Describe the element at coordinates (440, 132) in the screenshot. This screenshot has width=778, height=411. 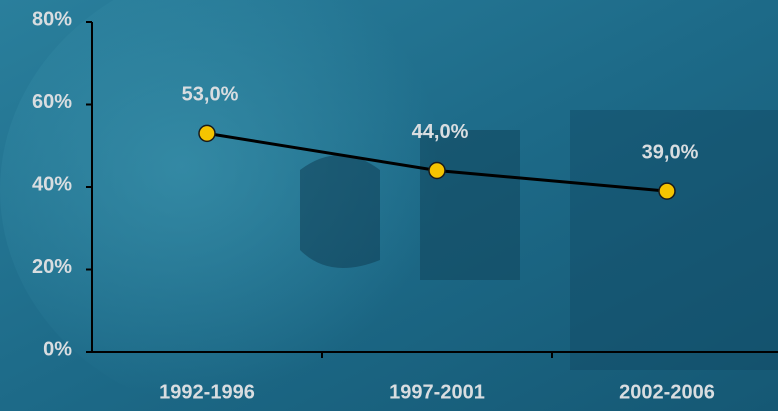
I see `value-label: 44,0%` at that location.